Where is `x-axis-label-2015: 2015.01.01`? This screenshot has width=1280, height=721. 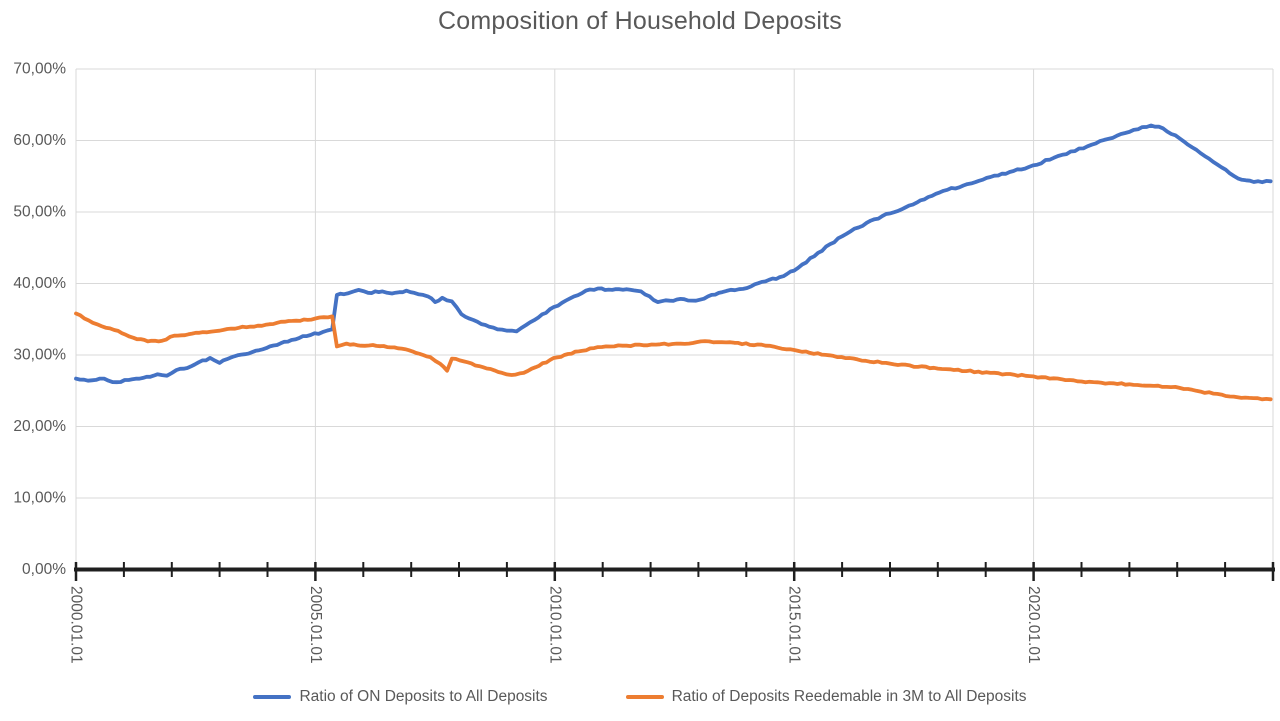 x-axis-label-2015: 2015.01.01 is located at coordinates (794, 625).